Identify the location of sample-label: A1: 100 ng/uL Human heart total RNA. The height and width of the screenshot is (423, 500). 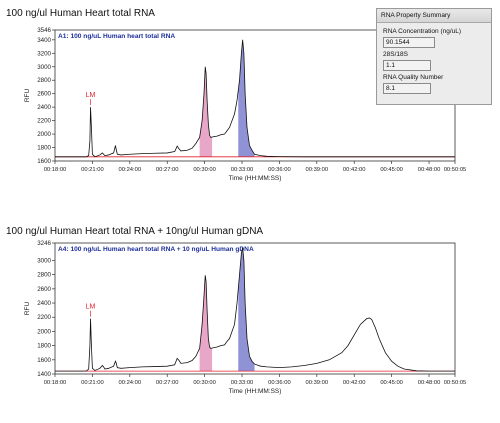
(116, 36).